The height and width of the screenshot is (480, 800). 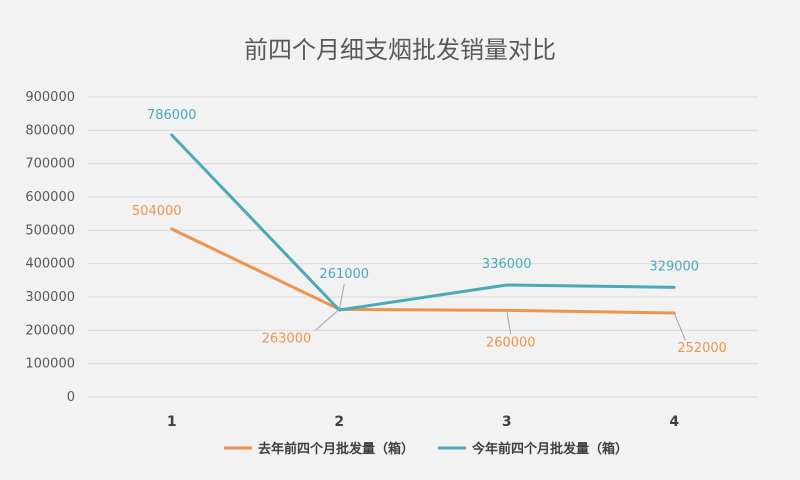 What do you see at coordinates (339, 422) in the screenshot?
I see `x-tick-label: 2` at bounding box center [339, 422].